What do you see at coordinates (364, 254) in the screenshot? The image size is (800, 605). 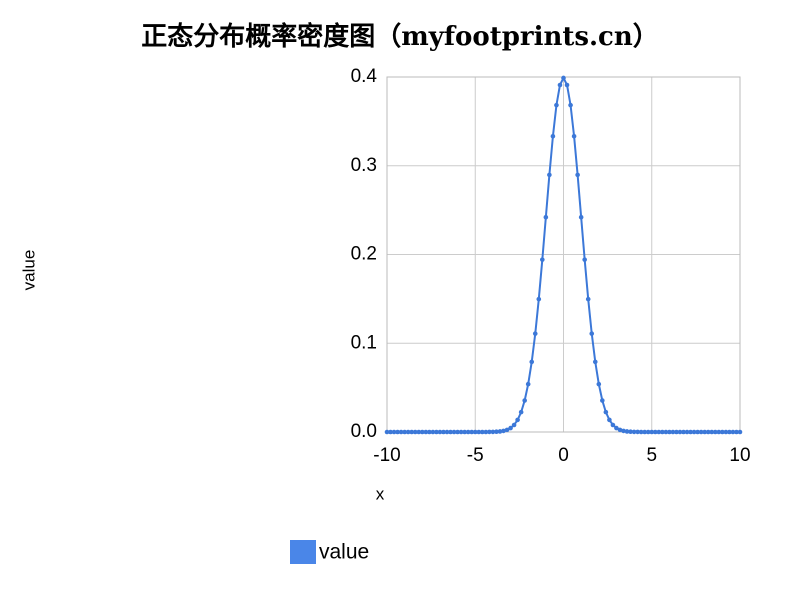 I see `y-tick-label: 0.2` at bounding box center [364, 254].